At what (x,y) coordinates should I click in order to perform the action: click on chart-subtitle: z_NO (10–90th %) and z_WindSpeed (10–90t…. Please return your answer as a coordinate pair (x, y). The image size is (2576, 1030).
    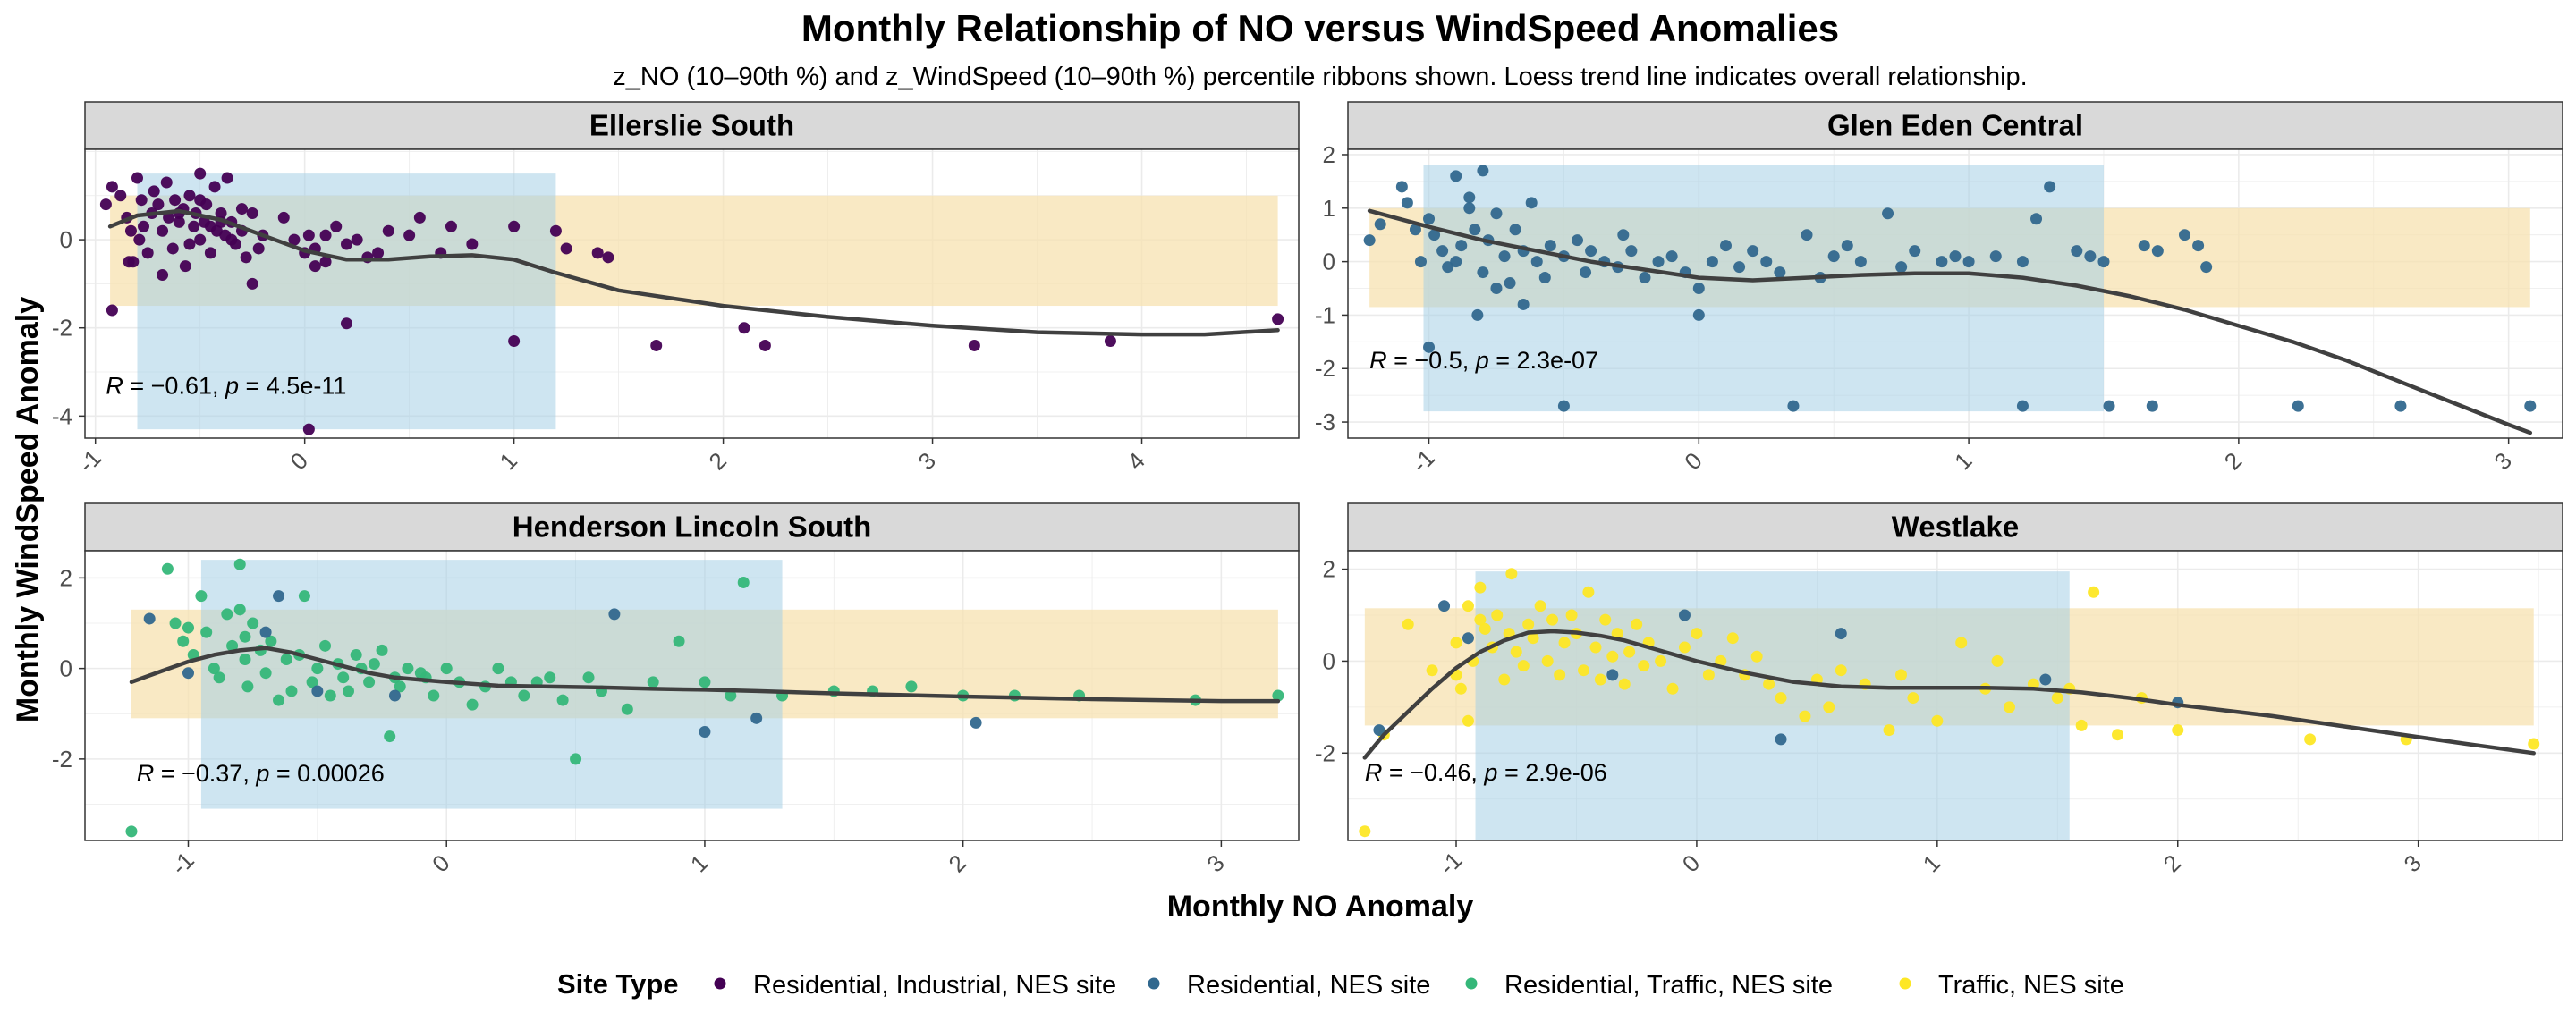
    Looking at the image, I should click on (1320, 77).